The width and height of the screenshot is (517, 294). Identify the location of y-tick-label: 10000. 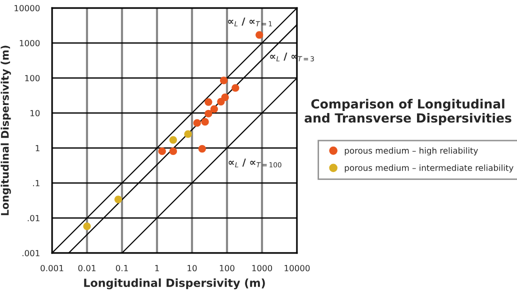
(27, 8).